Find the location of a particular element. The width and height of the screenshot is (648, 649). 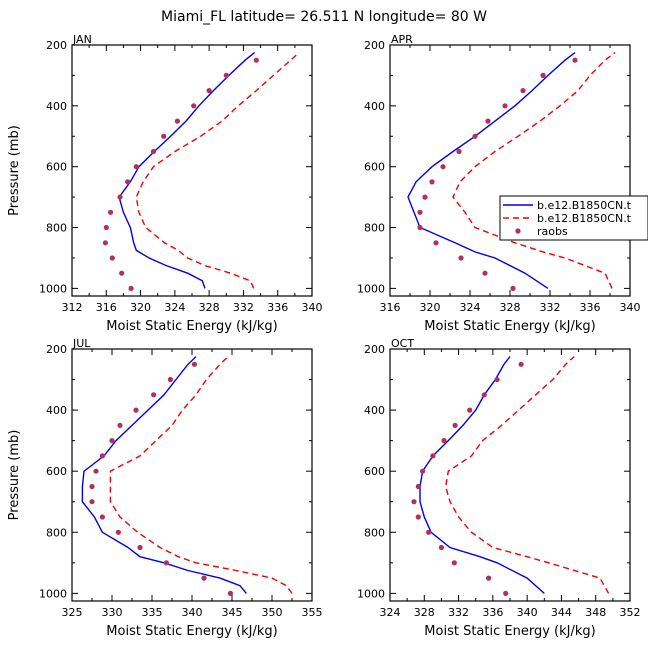

panel-label: APR is located at coordinates (402, 39).